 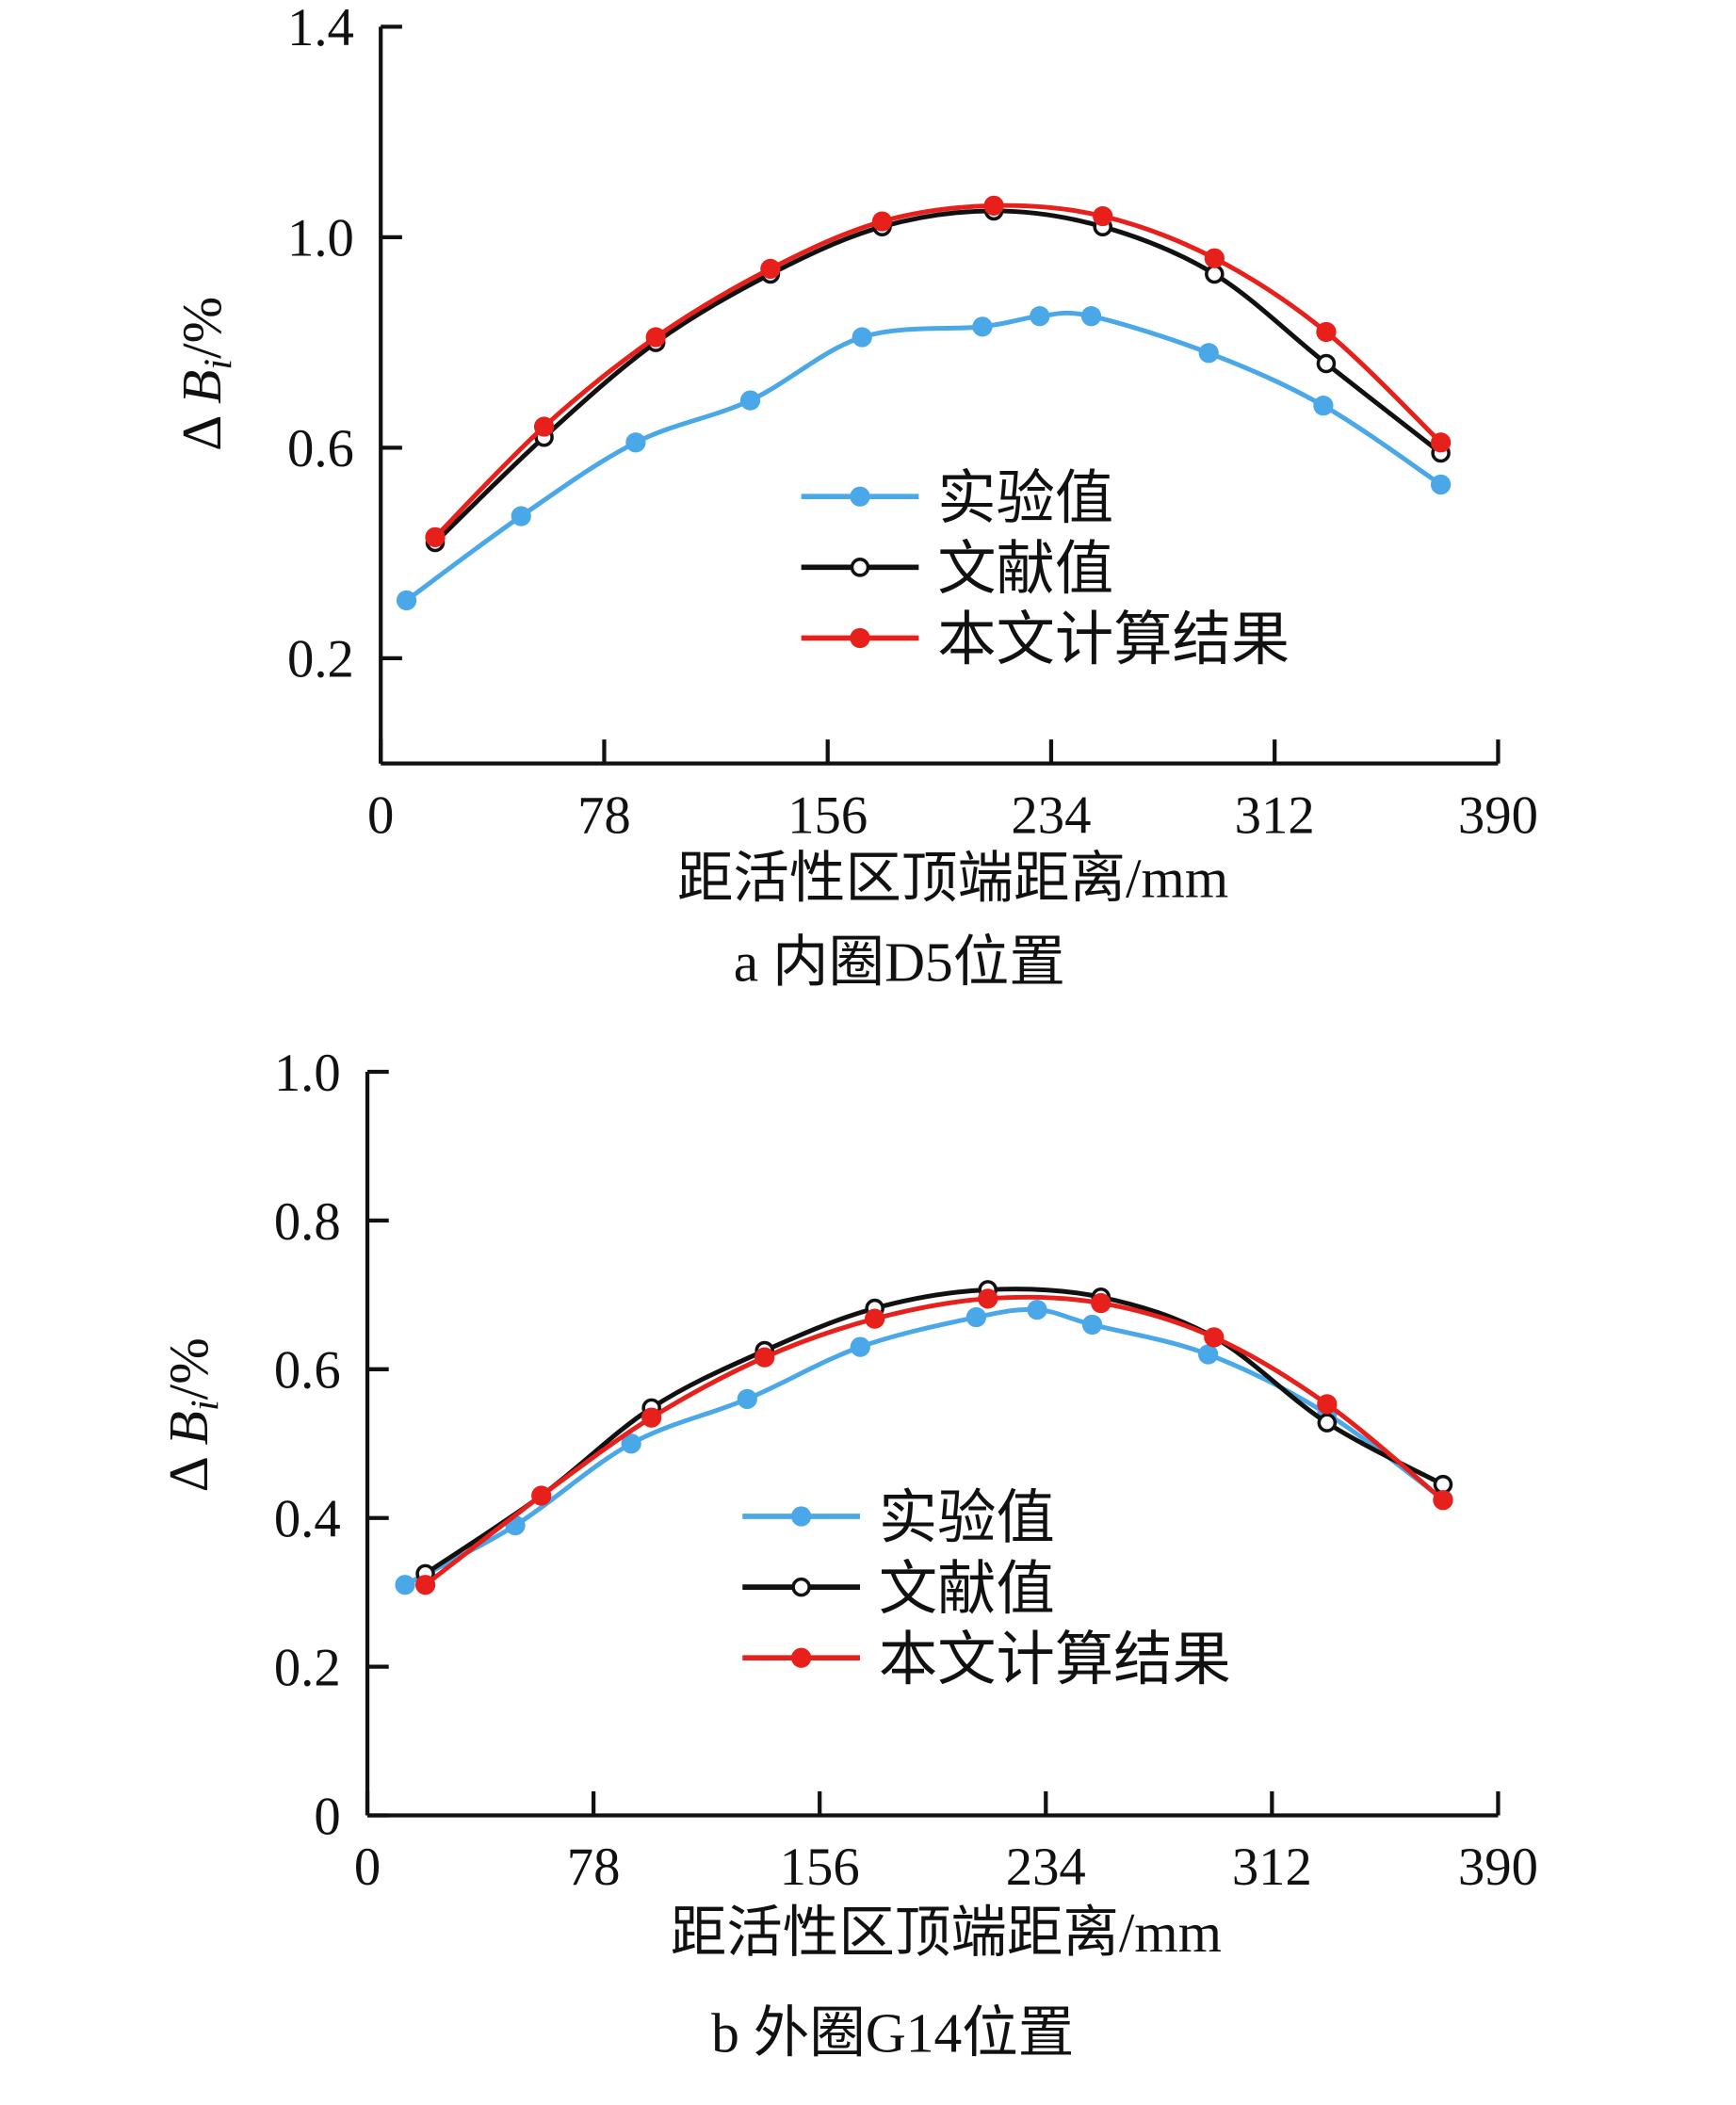 I want to click on legend-label: 本文计算结果, so click(x=1055, y=1659).